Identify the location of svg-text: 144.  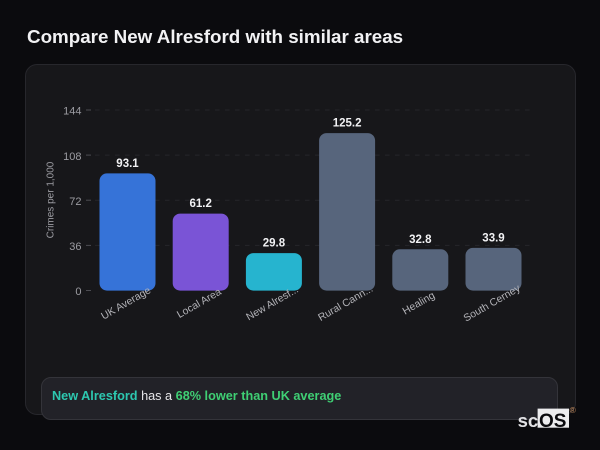
(72, 112).